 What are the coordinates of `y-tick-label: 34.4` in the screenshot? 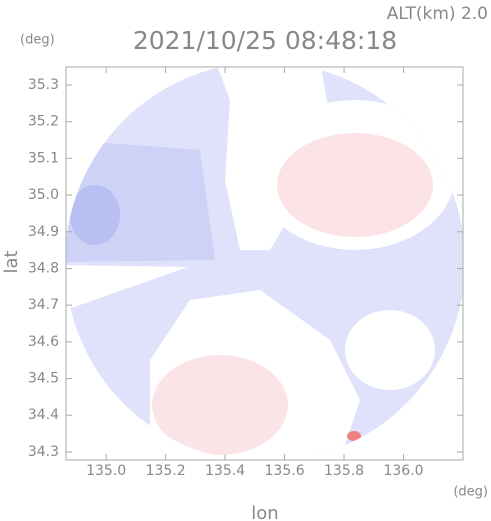 It's located at (43, 415).